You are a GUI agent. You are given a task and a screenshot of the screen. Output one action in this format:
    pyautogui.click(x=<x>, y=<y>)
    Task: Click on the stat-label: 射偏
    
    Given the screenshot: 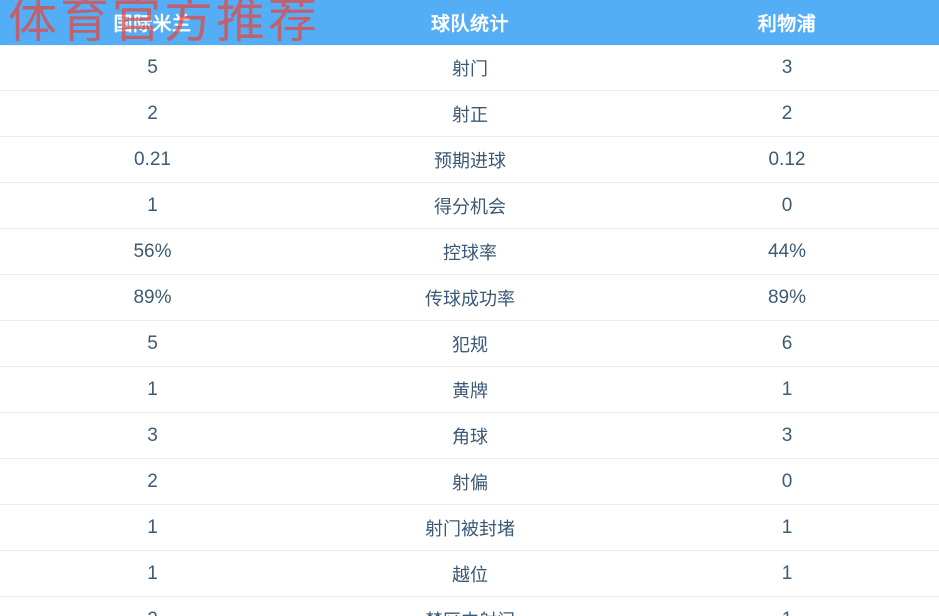 What is the action you would take?
    pyautogui.click(x=470, y=482)
    